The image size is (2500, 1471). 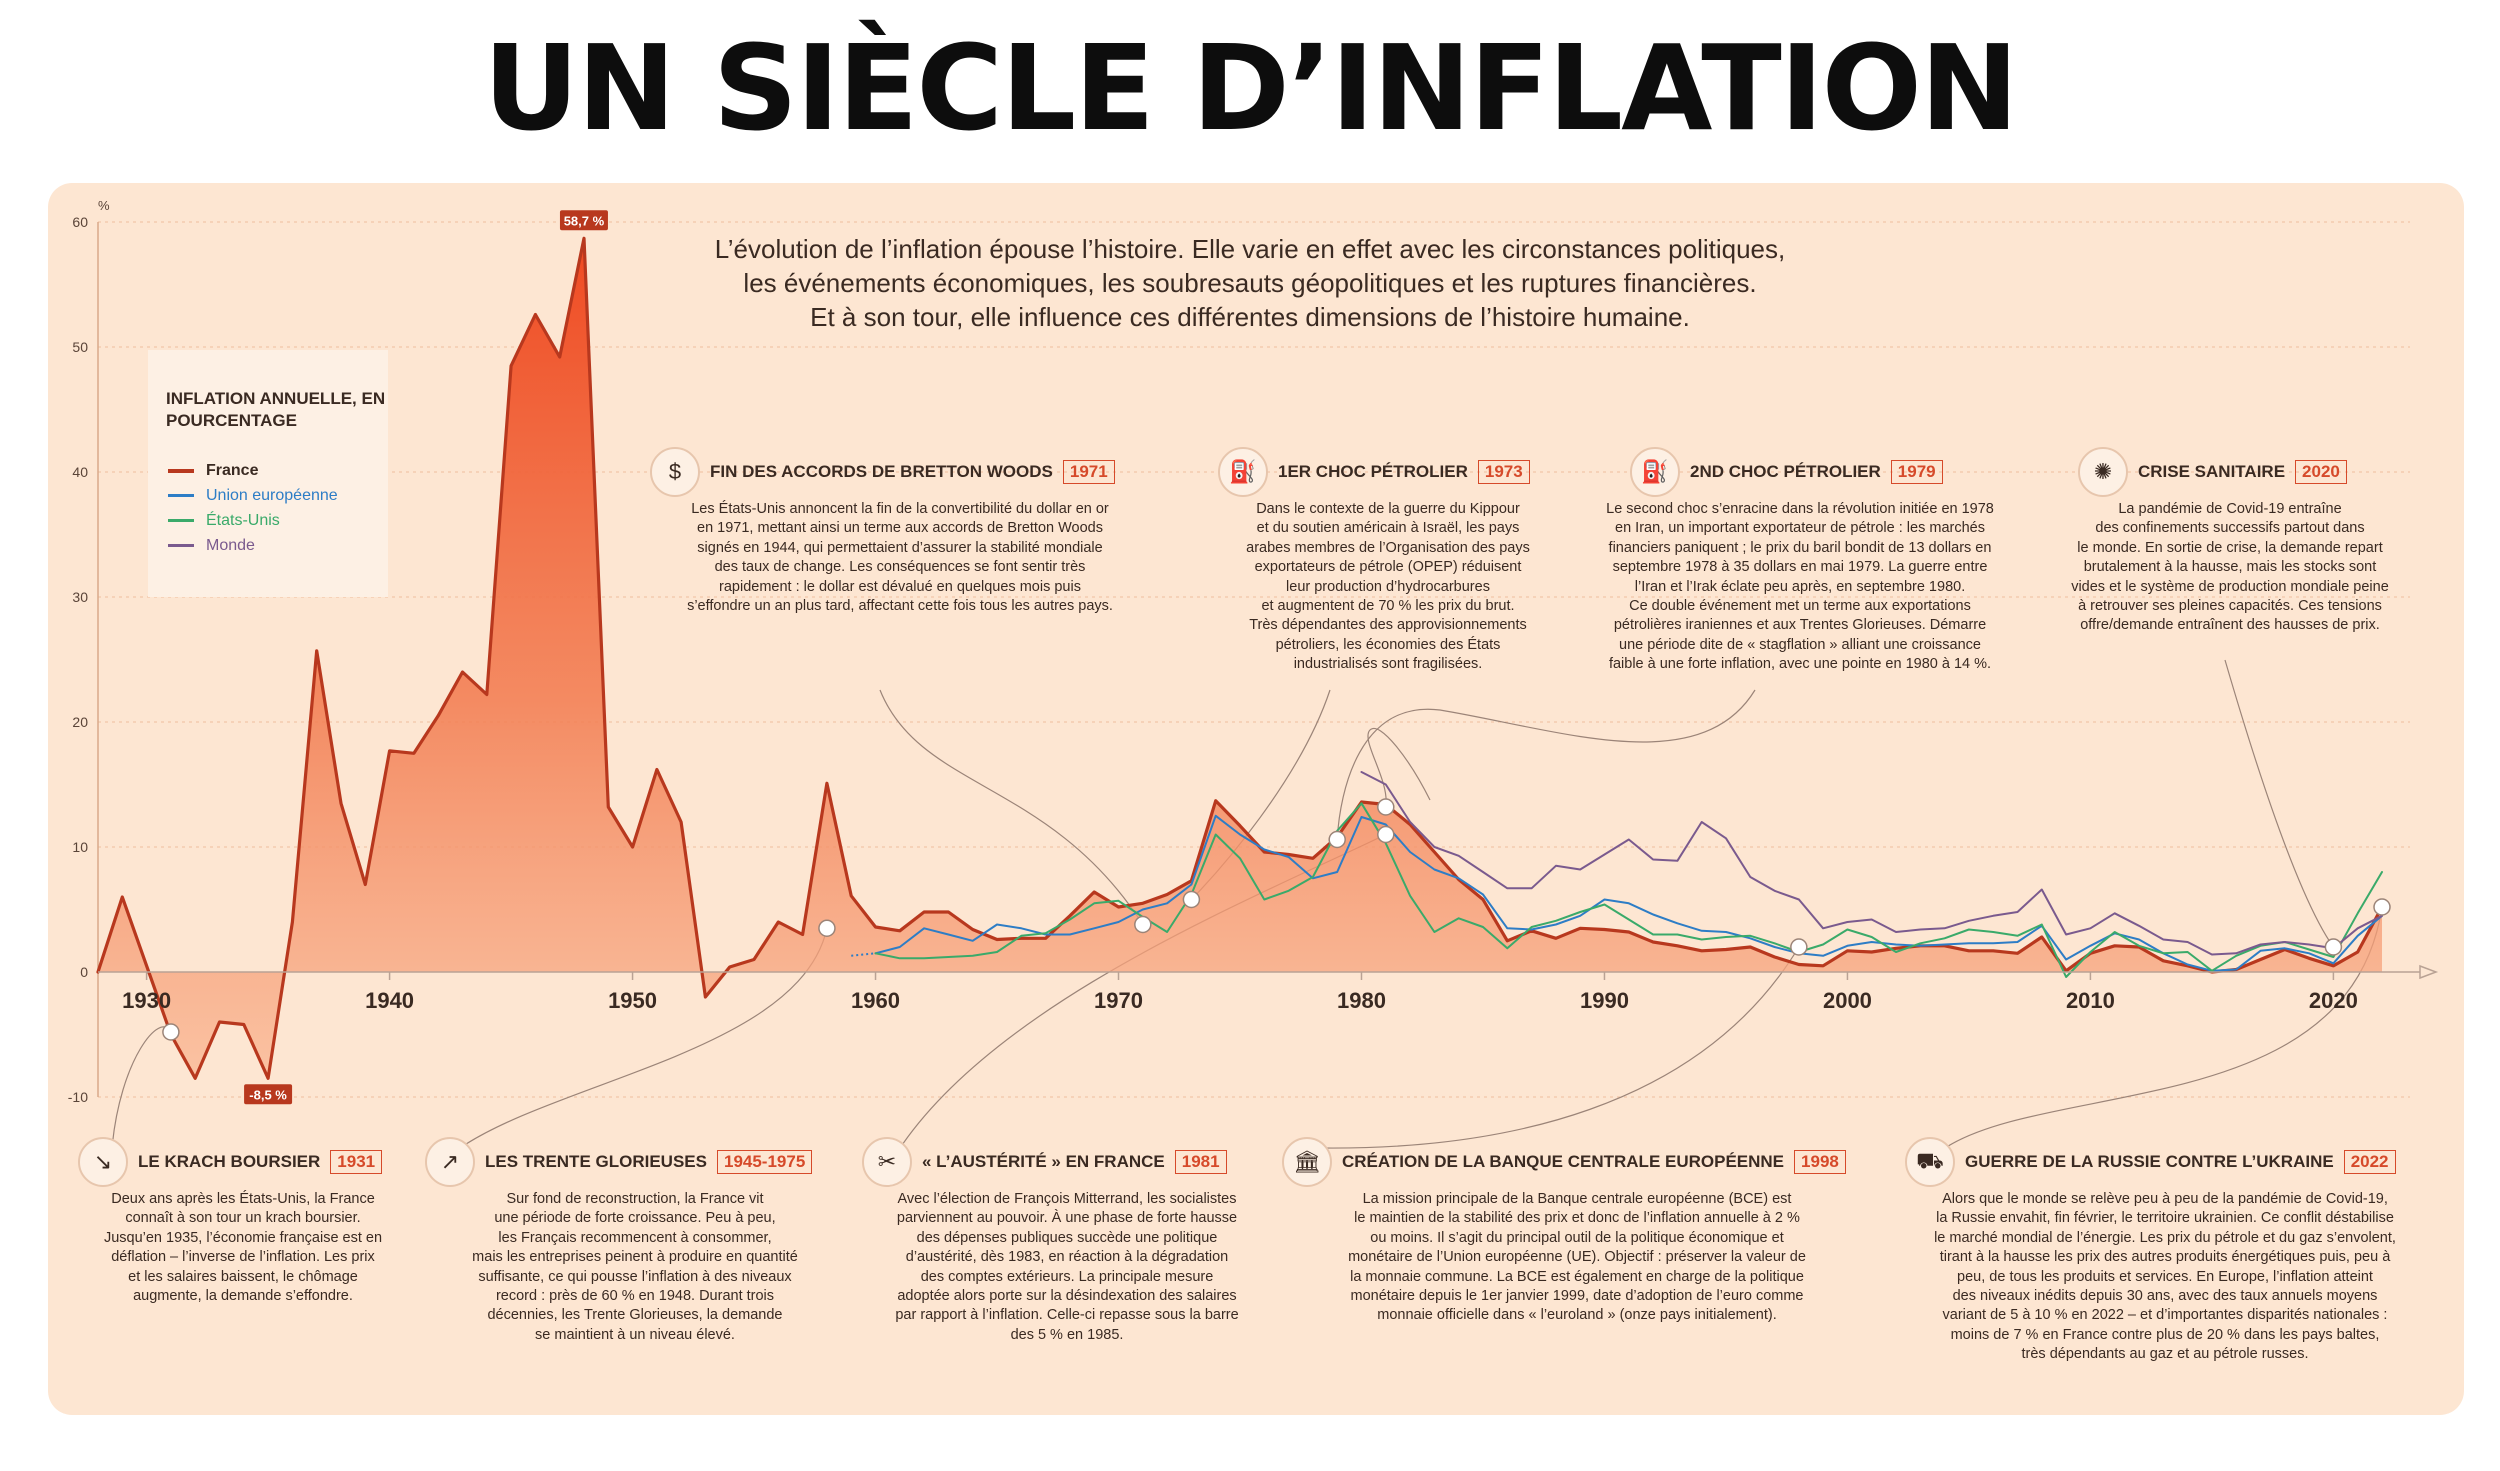 I want to click on y-tick-label: 60, so click(x=80, y=222).